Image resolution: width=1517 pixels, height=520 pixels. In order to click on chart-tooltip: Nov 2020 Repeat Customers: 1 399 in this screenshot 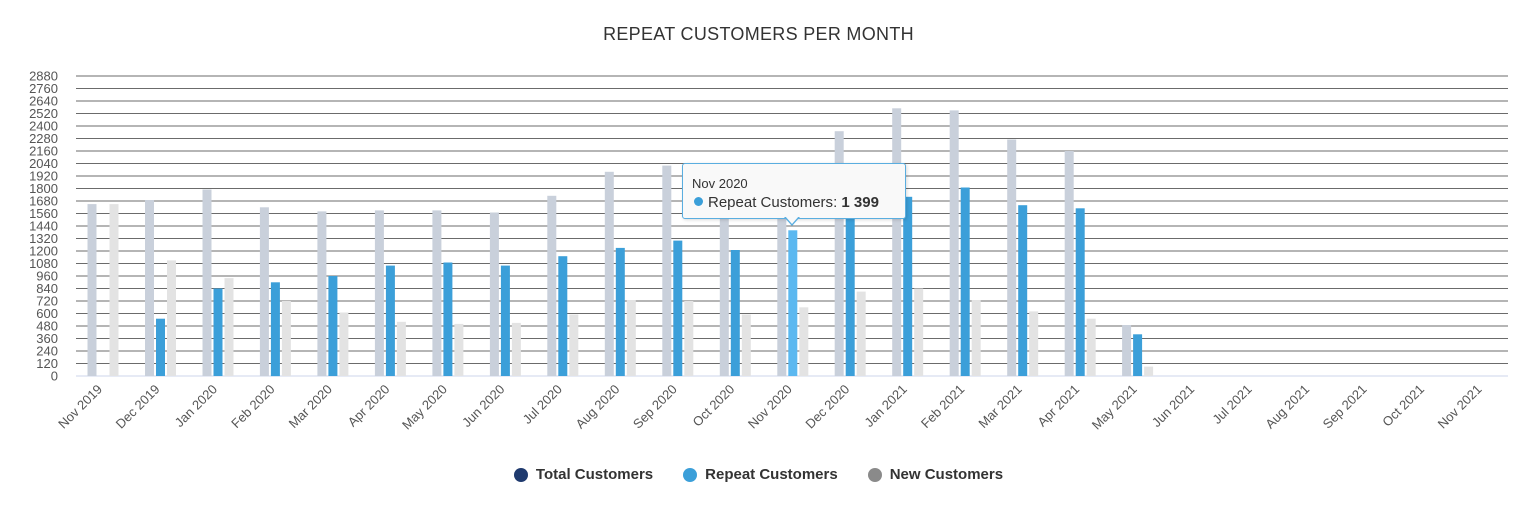, I will do `click(794, 191)`.